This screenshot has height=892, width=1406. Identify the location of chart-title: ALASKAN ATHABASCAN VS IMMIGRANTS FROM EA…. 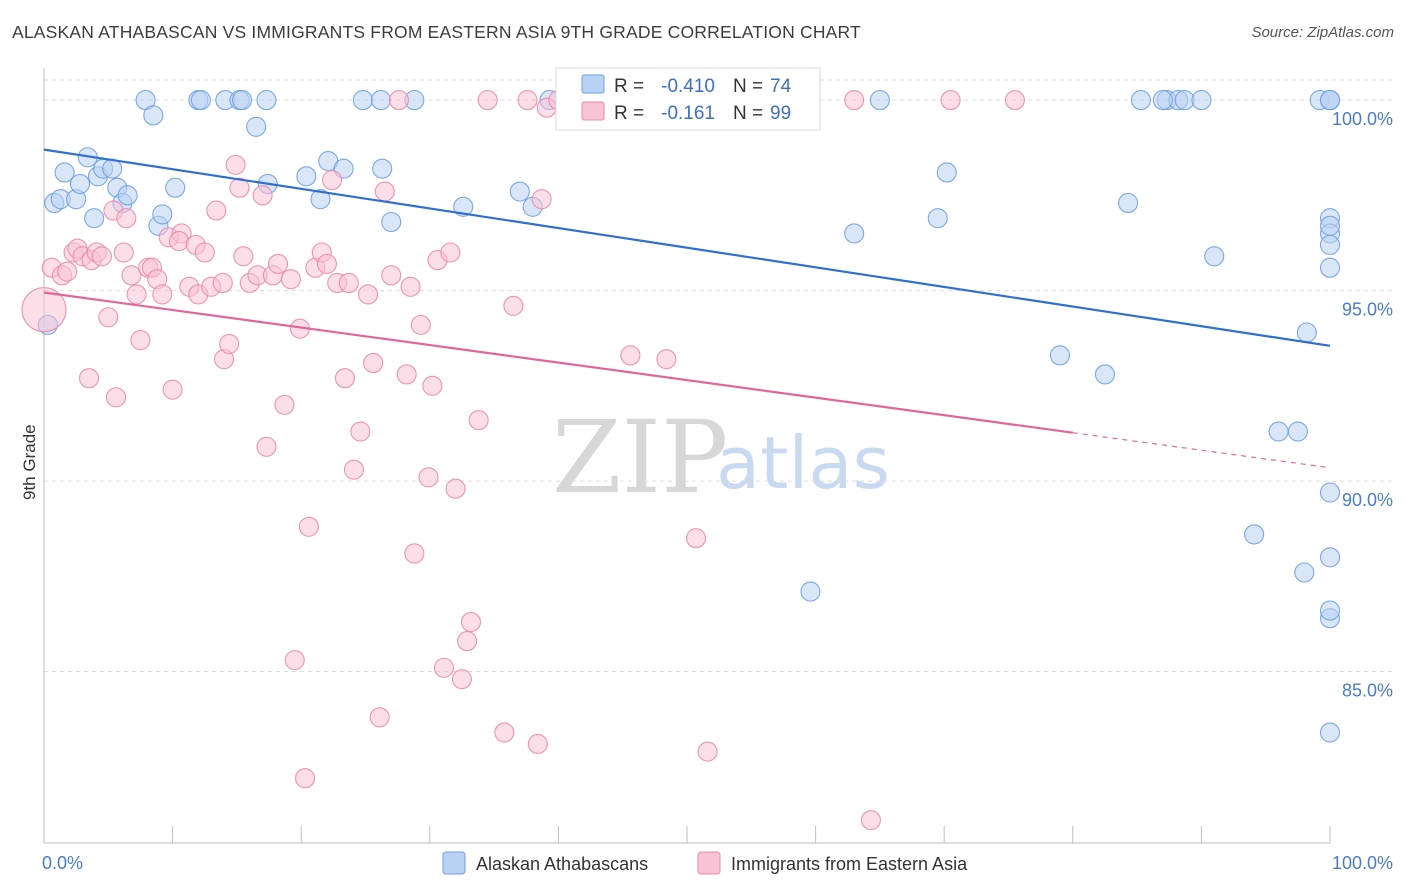
(436, 32).